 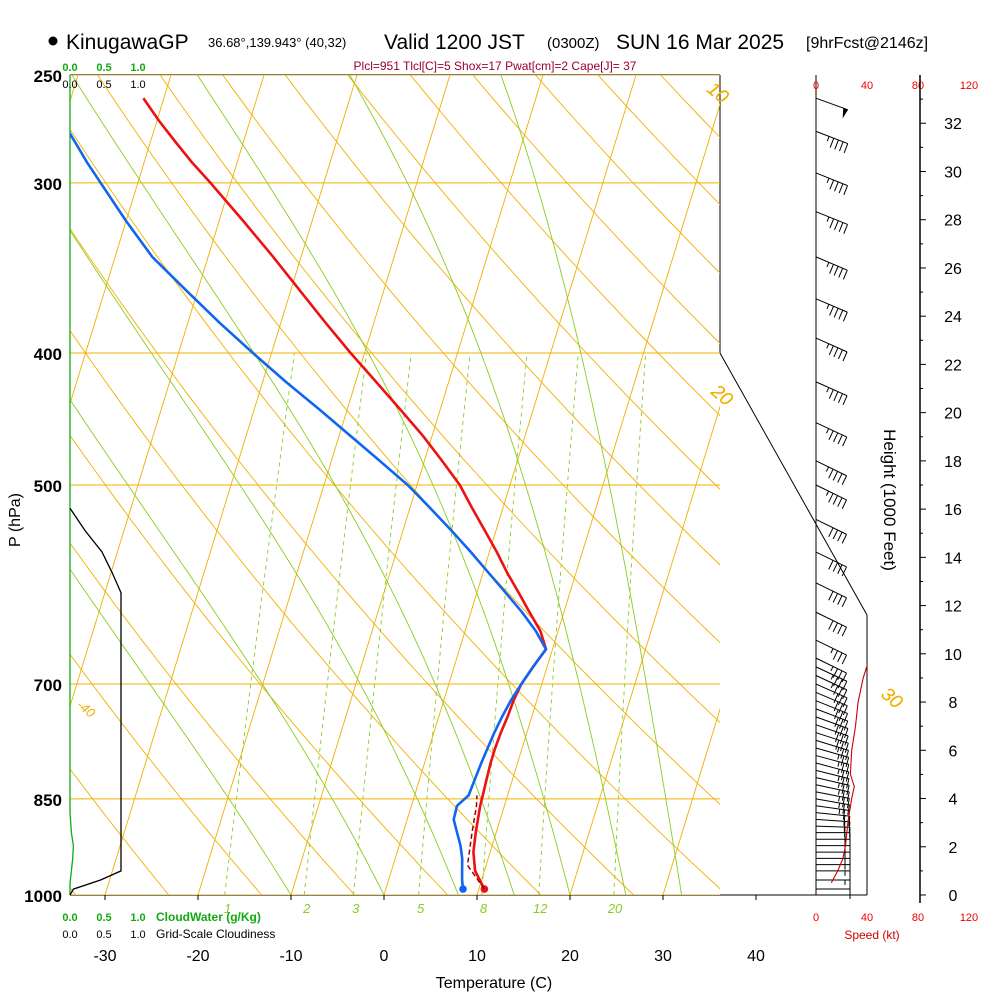 I want to click on cloudiness-bottom-tick: 0.0, so click(x=69, y=935).